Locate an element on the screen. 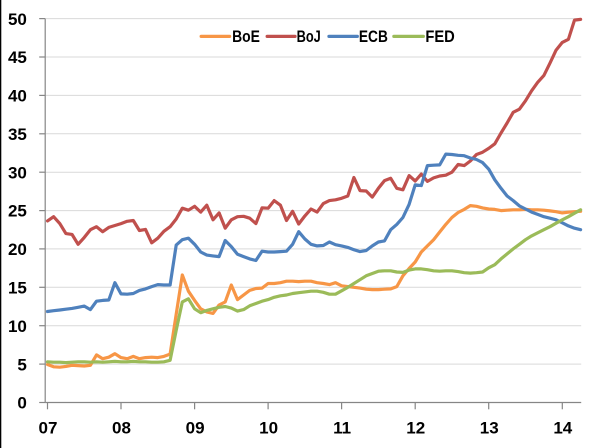 This screenshot has height=448, width=611. svg-text: 20 is located at coordinates (17, 249).